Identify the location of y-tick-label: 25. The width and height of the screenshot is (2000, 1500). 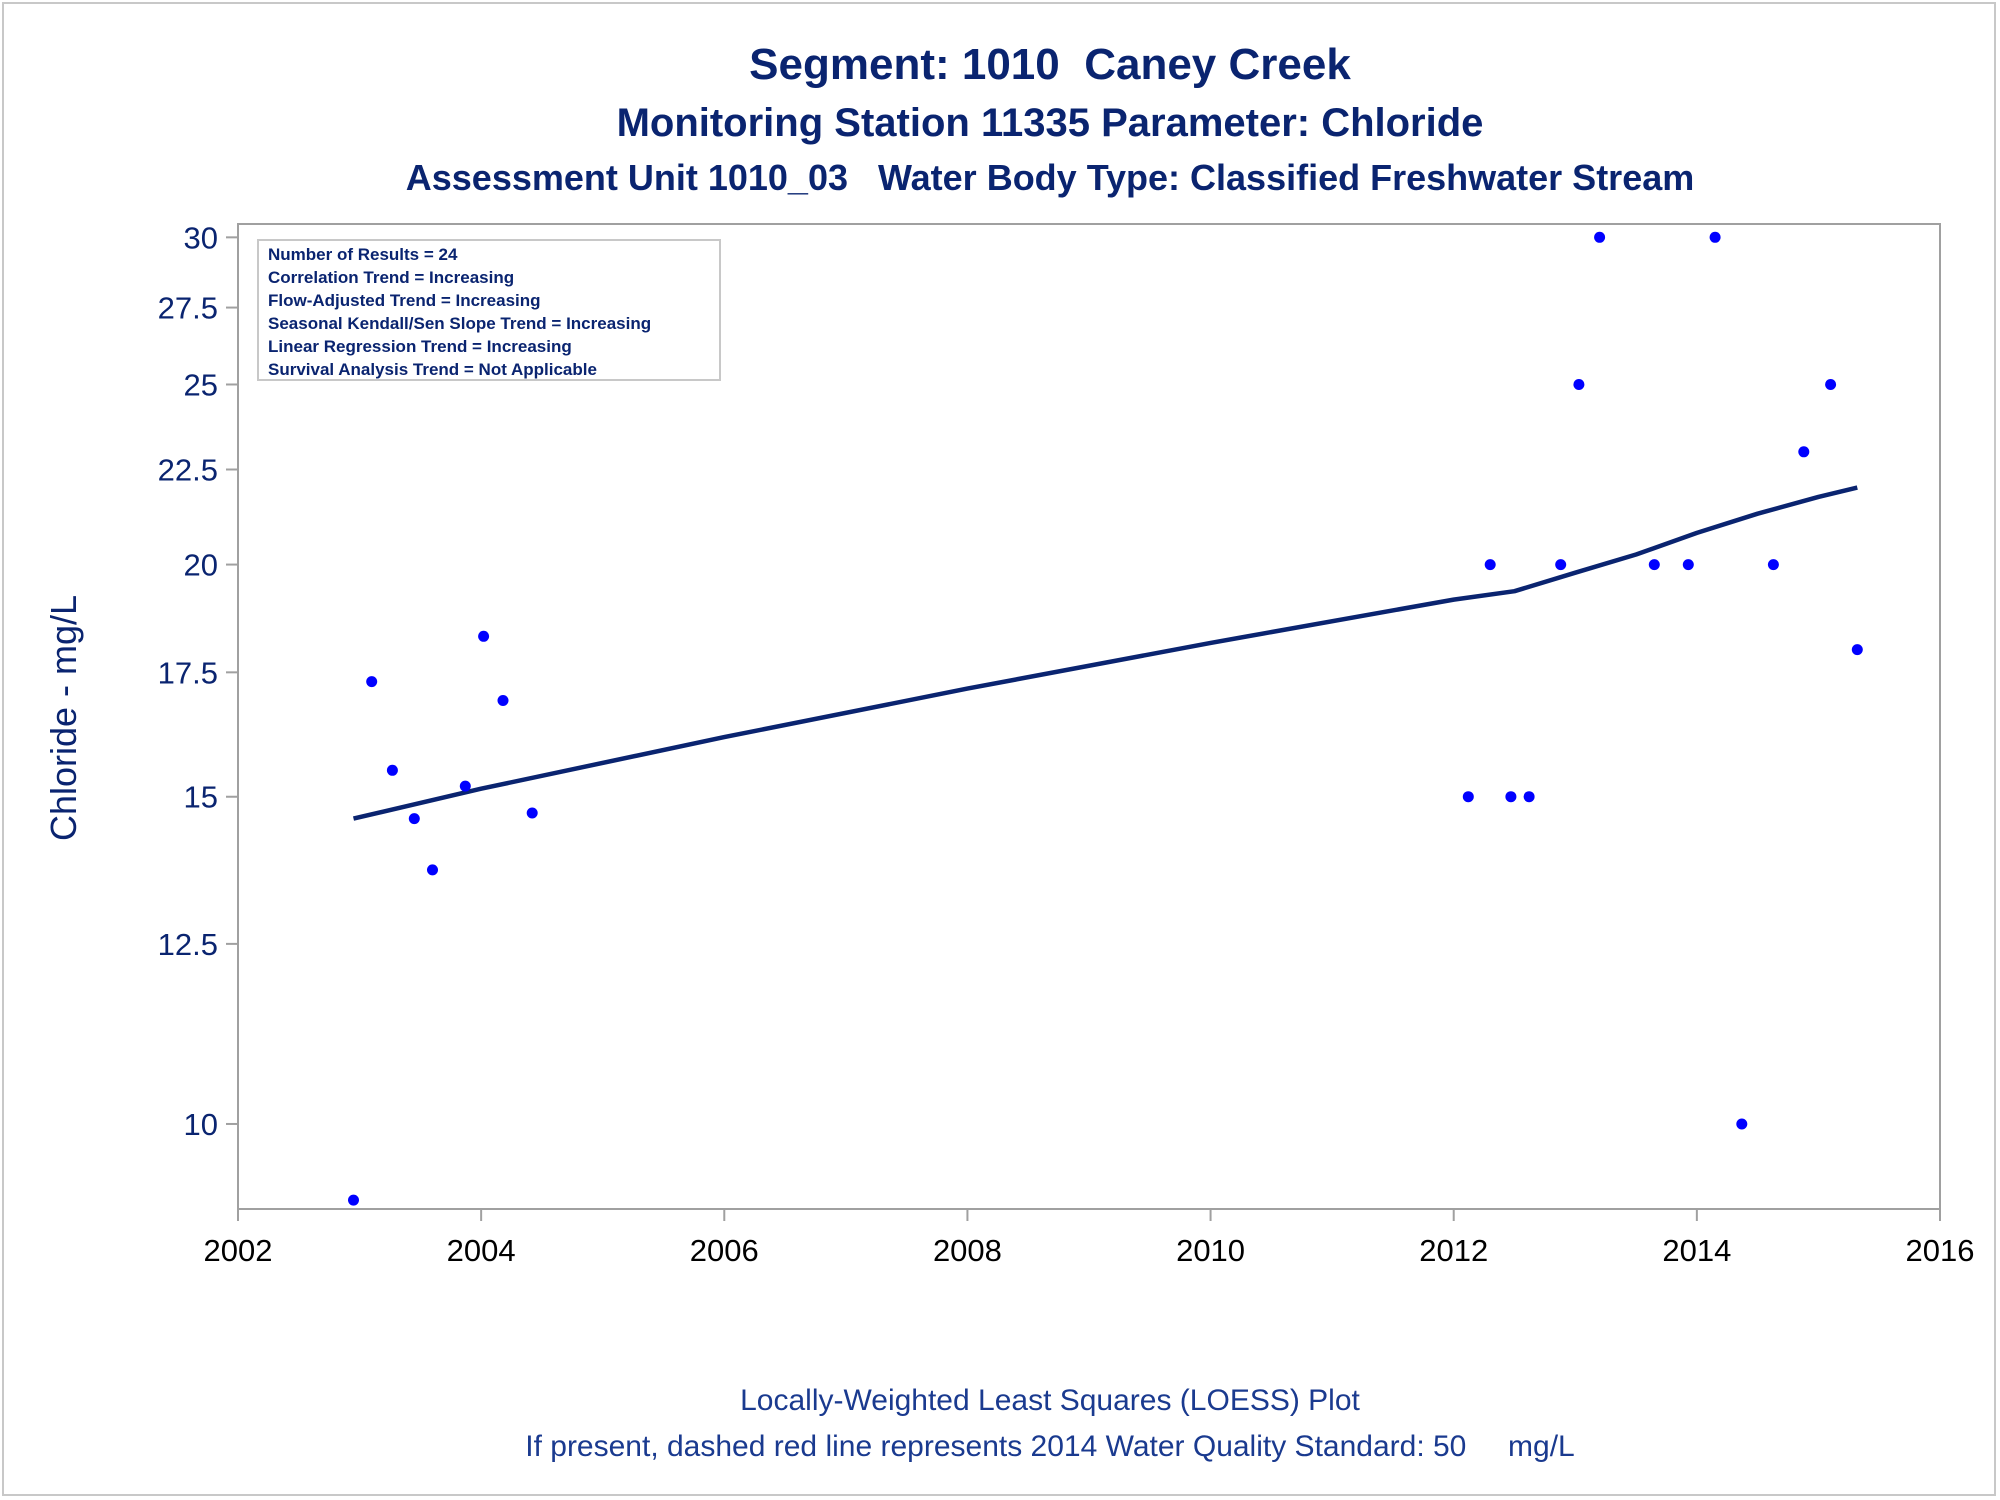
(201, 384).